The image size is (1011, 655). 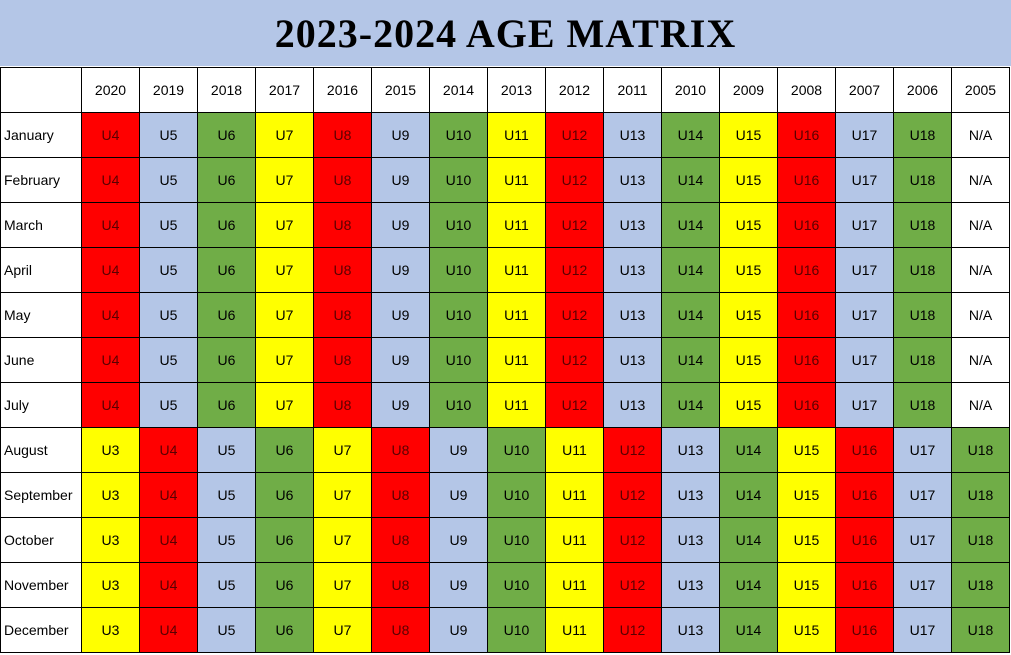 What do you see at coordinates (41, 585) in the screenshot?
I see `month-label: November` at bounding box center [41, 585].